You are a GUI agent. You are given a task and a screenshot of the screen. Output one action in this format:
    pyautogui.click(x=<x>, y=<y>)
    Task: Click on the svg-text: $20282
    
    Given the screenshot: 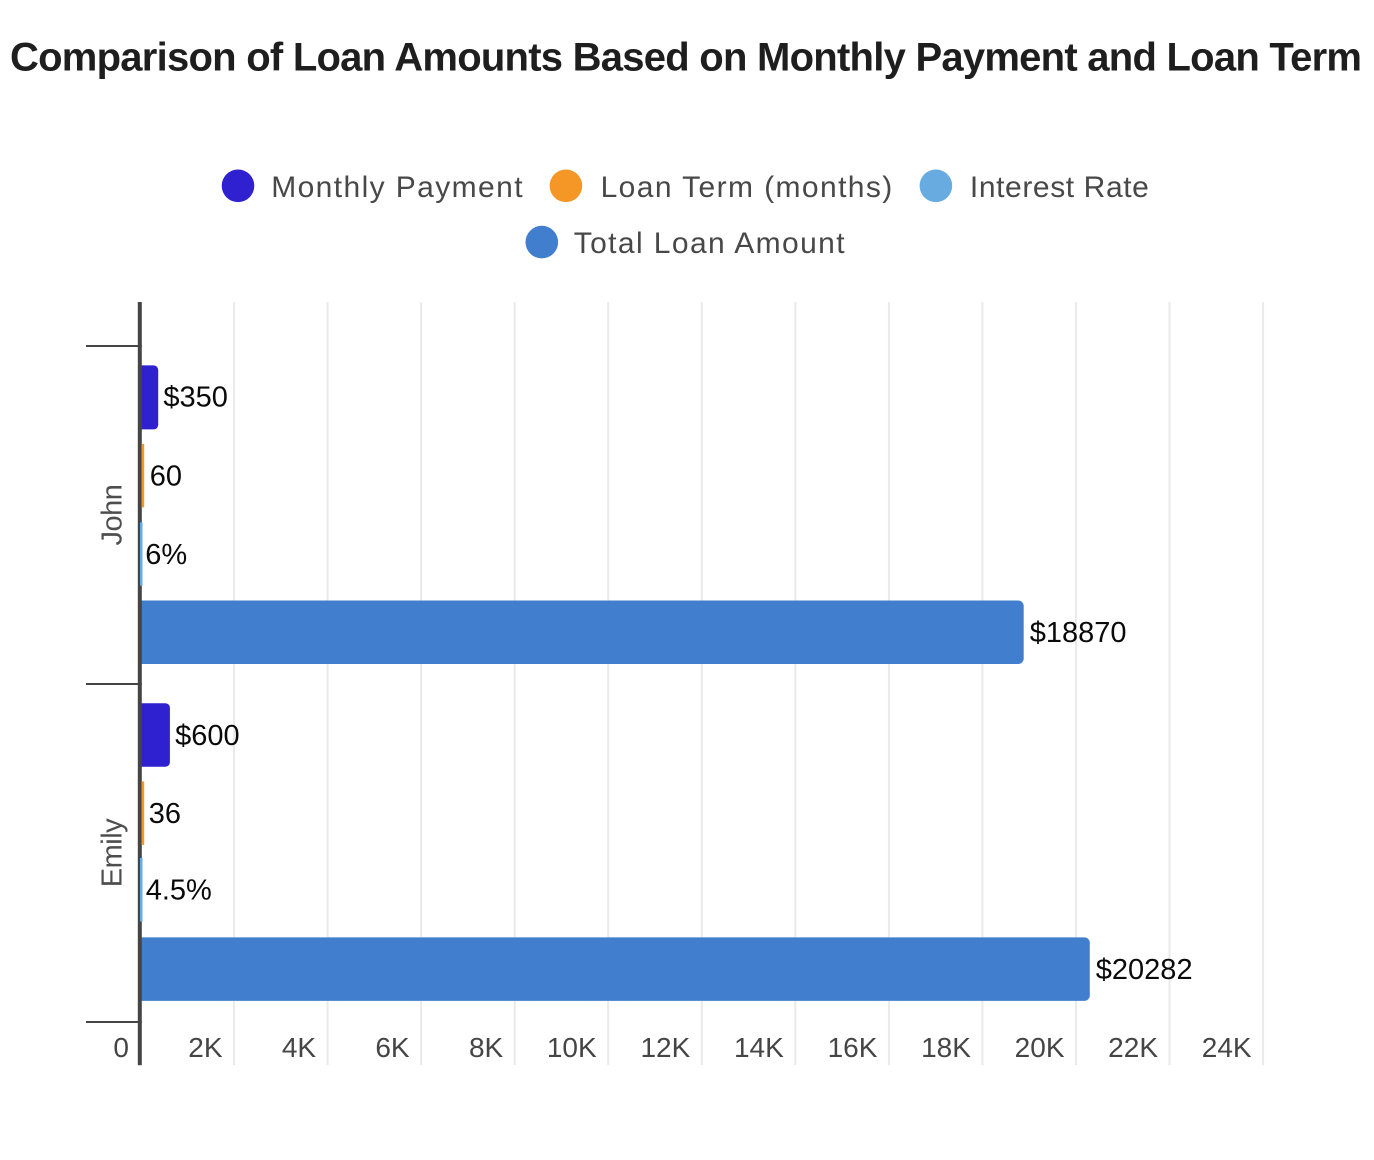 What is the action you would take?
    pyautogui.click(x=1144, y=970)
    